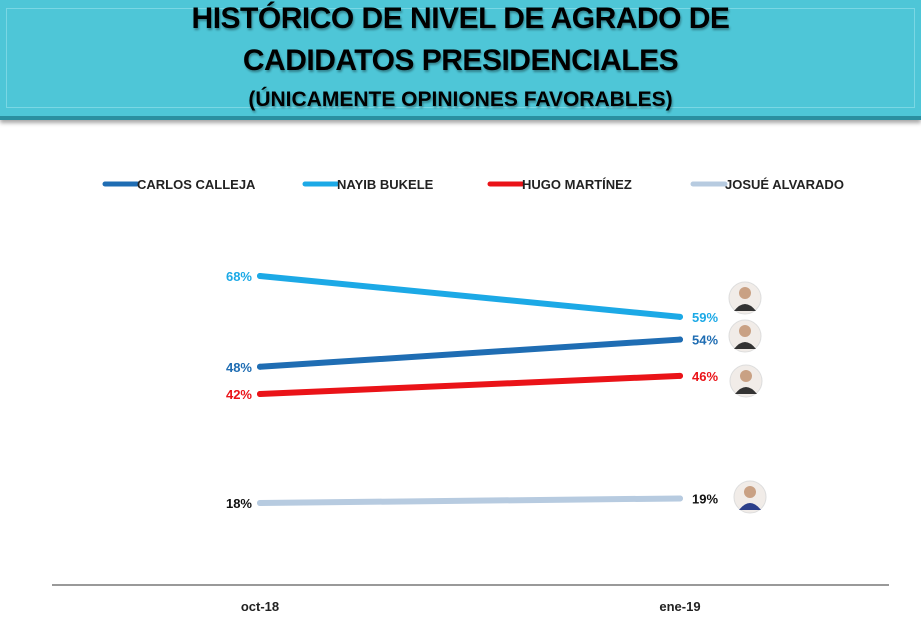 The height and width of the screenshot is (628, 921). What do you see at coordinates (705, 340) in the screenshot?
I see `data-label: 54%` at bounding box center [705, 340].